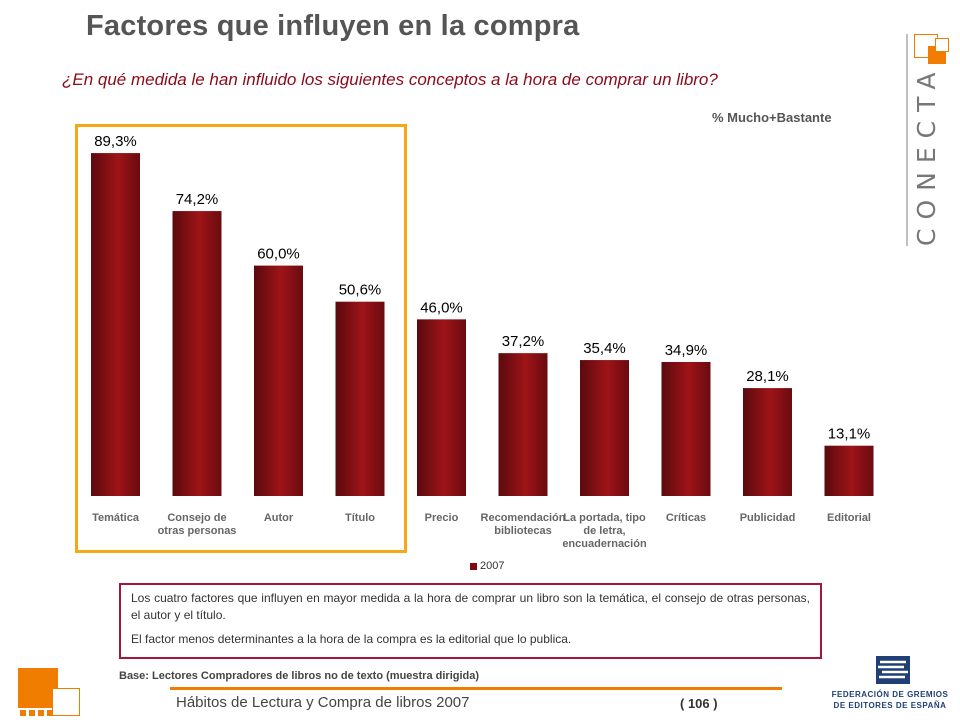 Image resolution: width=960 pixels, height=720 pixels. I want to click on value-label-0: 89,3%, so click(115, 141).